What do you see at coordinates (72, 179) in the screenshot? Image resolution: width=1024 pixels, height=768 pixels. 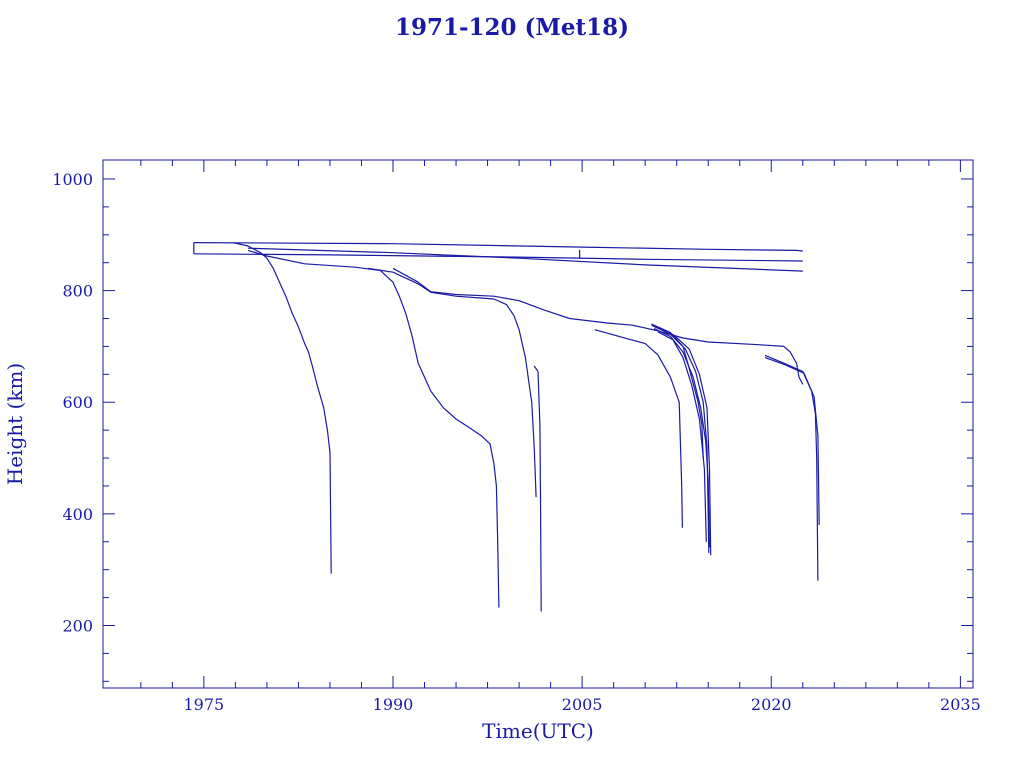 I see `y-tick-label: 1000` at bounding box center [72, 179].